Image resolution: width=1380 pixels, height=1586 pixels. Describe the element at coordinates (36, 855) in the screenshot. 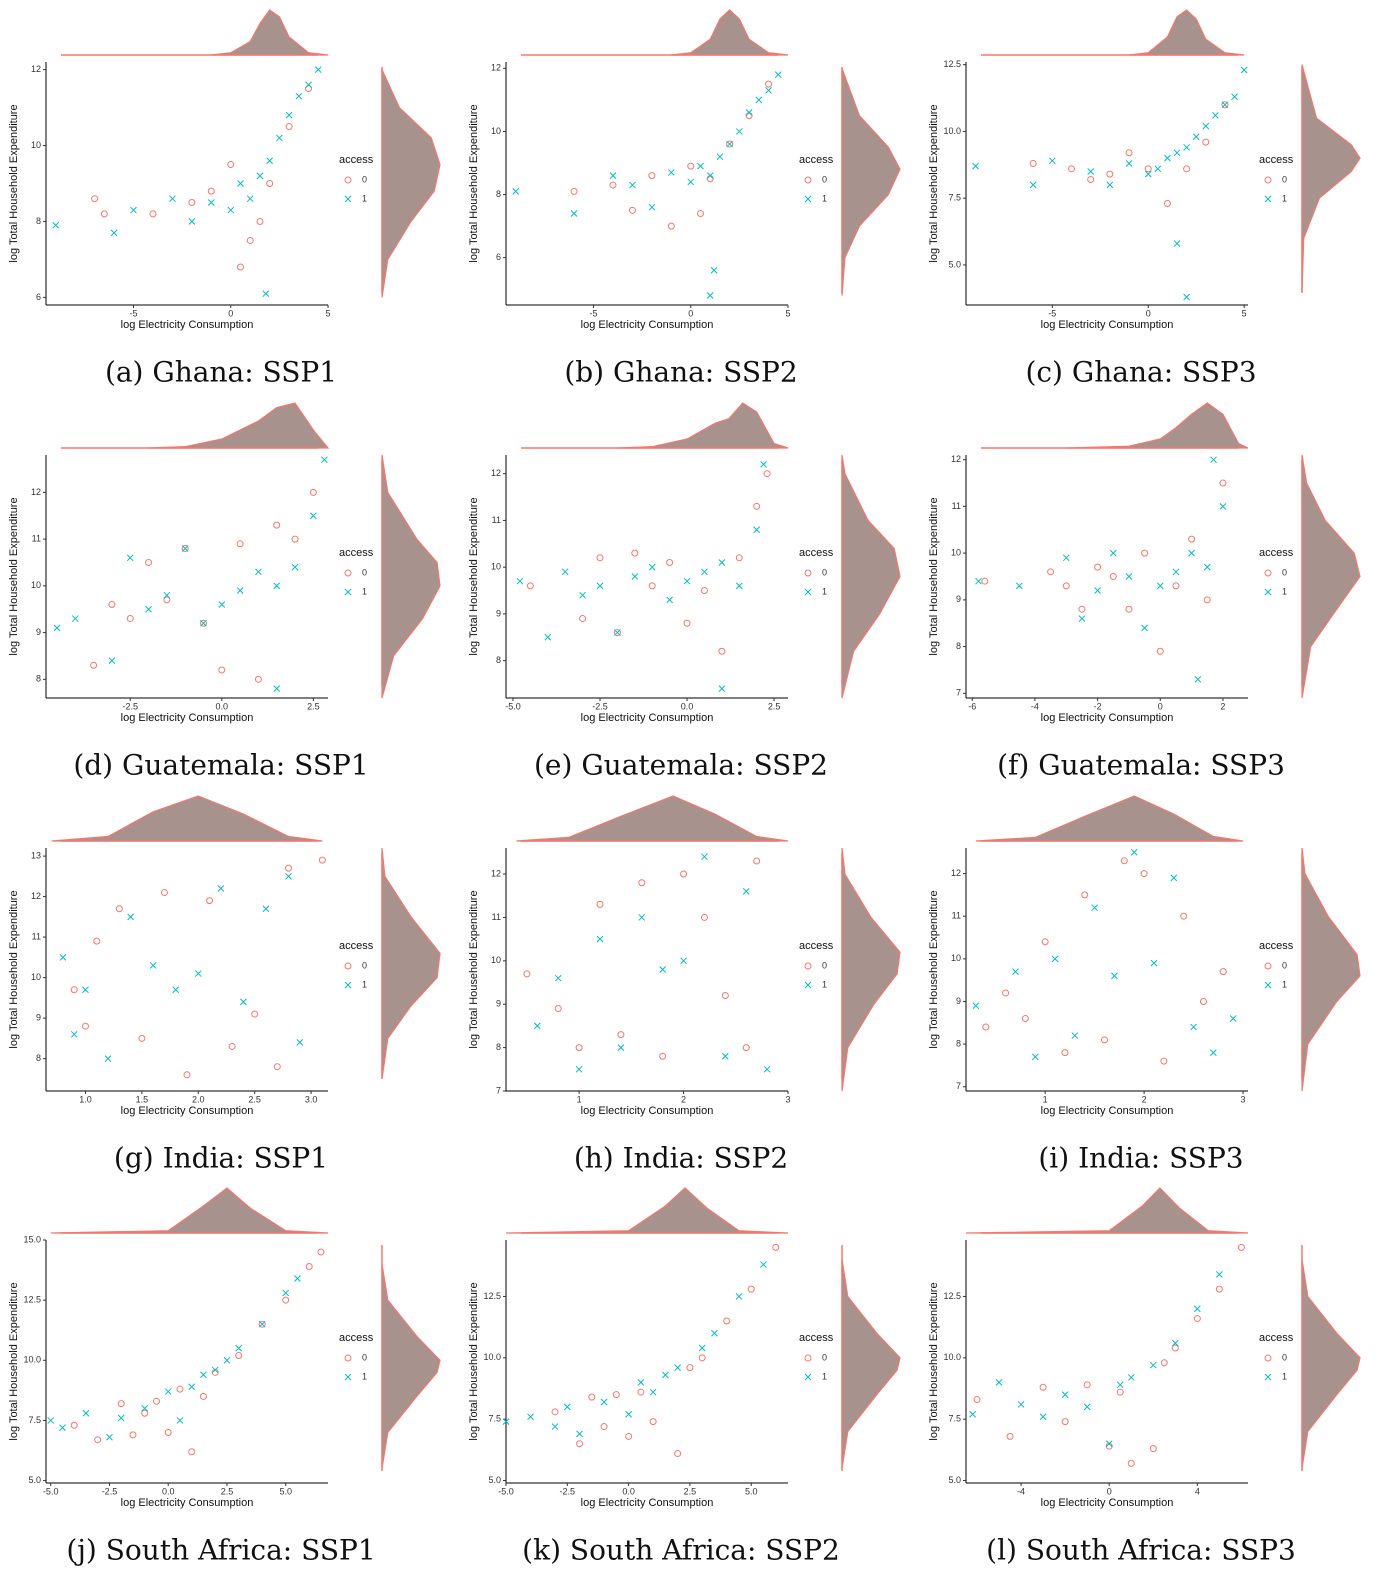

I see `y-tick-label: 13` at that location.